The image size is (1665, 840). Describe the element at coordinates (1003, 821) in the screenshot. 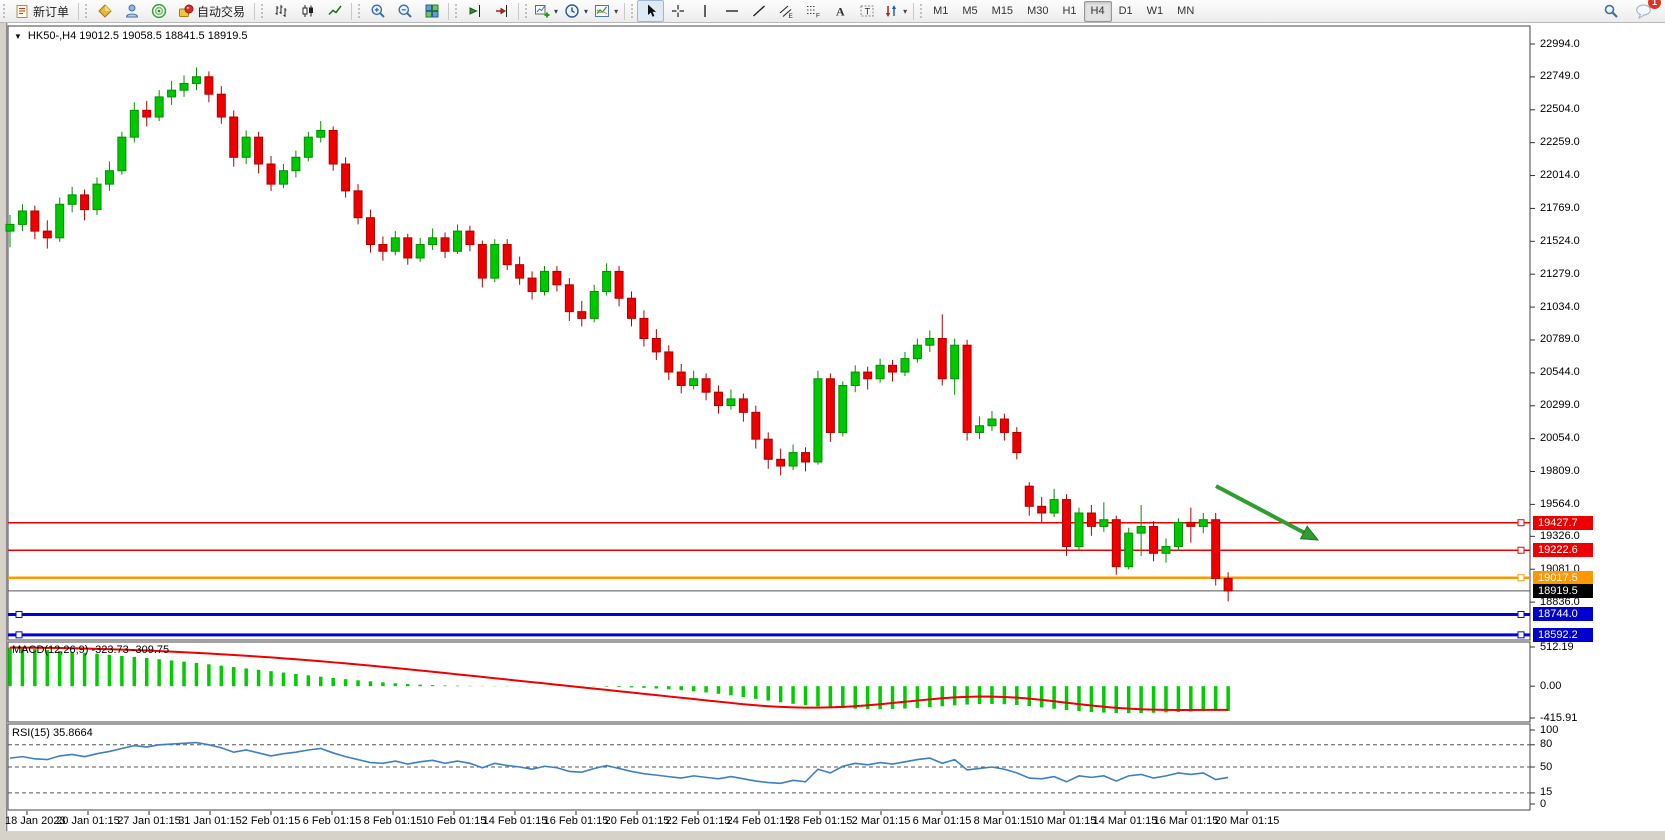

I see `time-axis-label: 8 Mar 01:15` at that location.